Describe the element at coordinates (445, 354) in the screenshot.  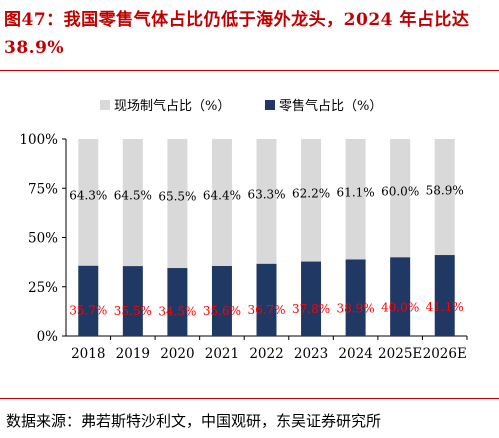
I see `x-tick-label: 2026E` at that location.